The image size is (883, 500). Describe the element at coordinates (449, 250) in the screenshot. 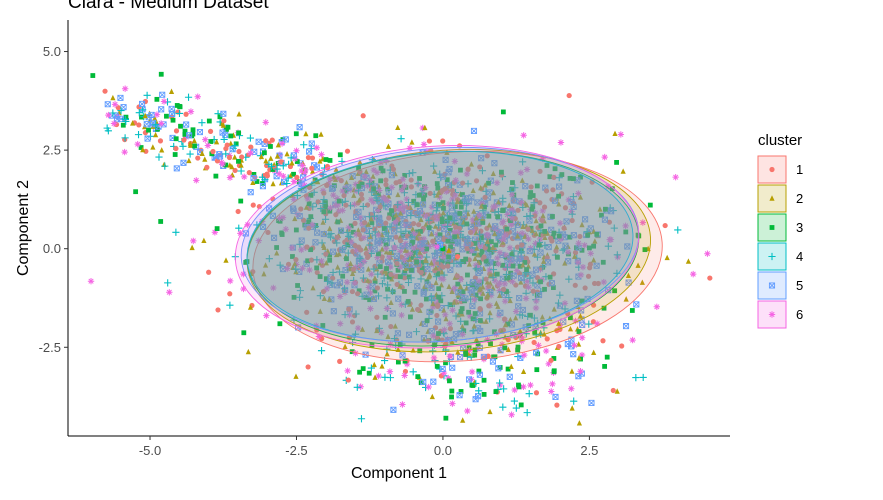

I see `cluster-2-center-marker` at that location.